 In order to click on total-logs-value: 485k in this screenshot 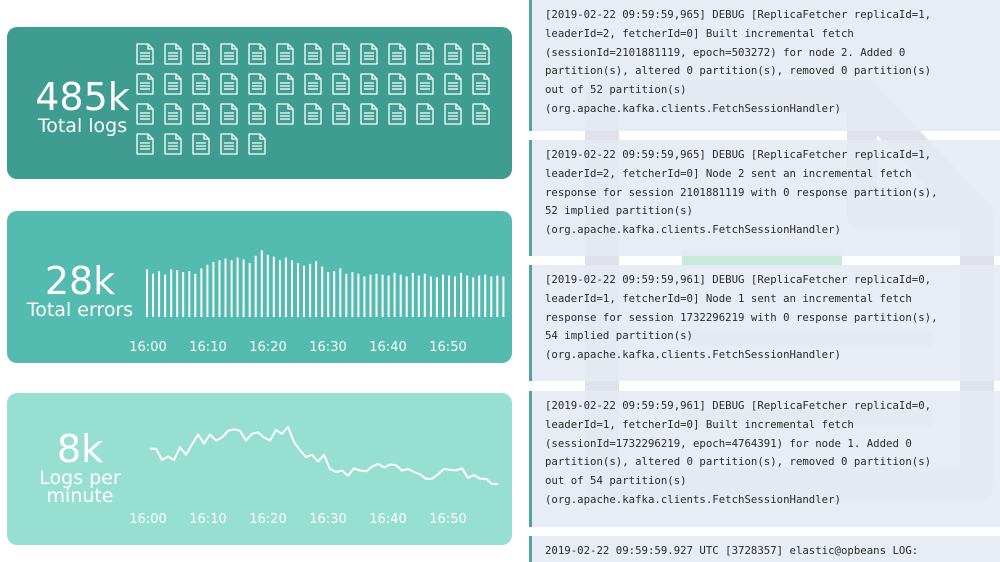, I will do `click(82, 97)`.